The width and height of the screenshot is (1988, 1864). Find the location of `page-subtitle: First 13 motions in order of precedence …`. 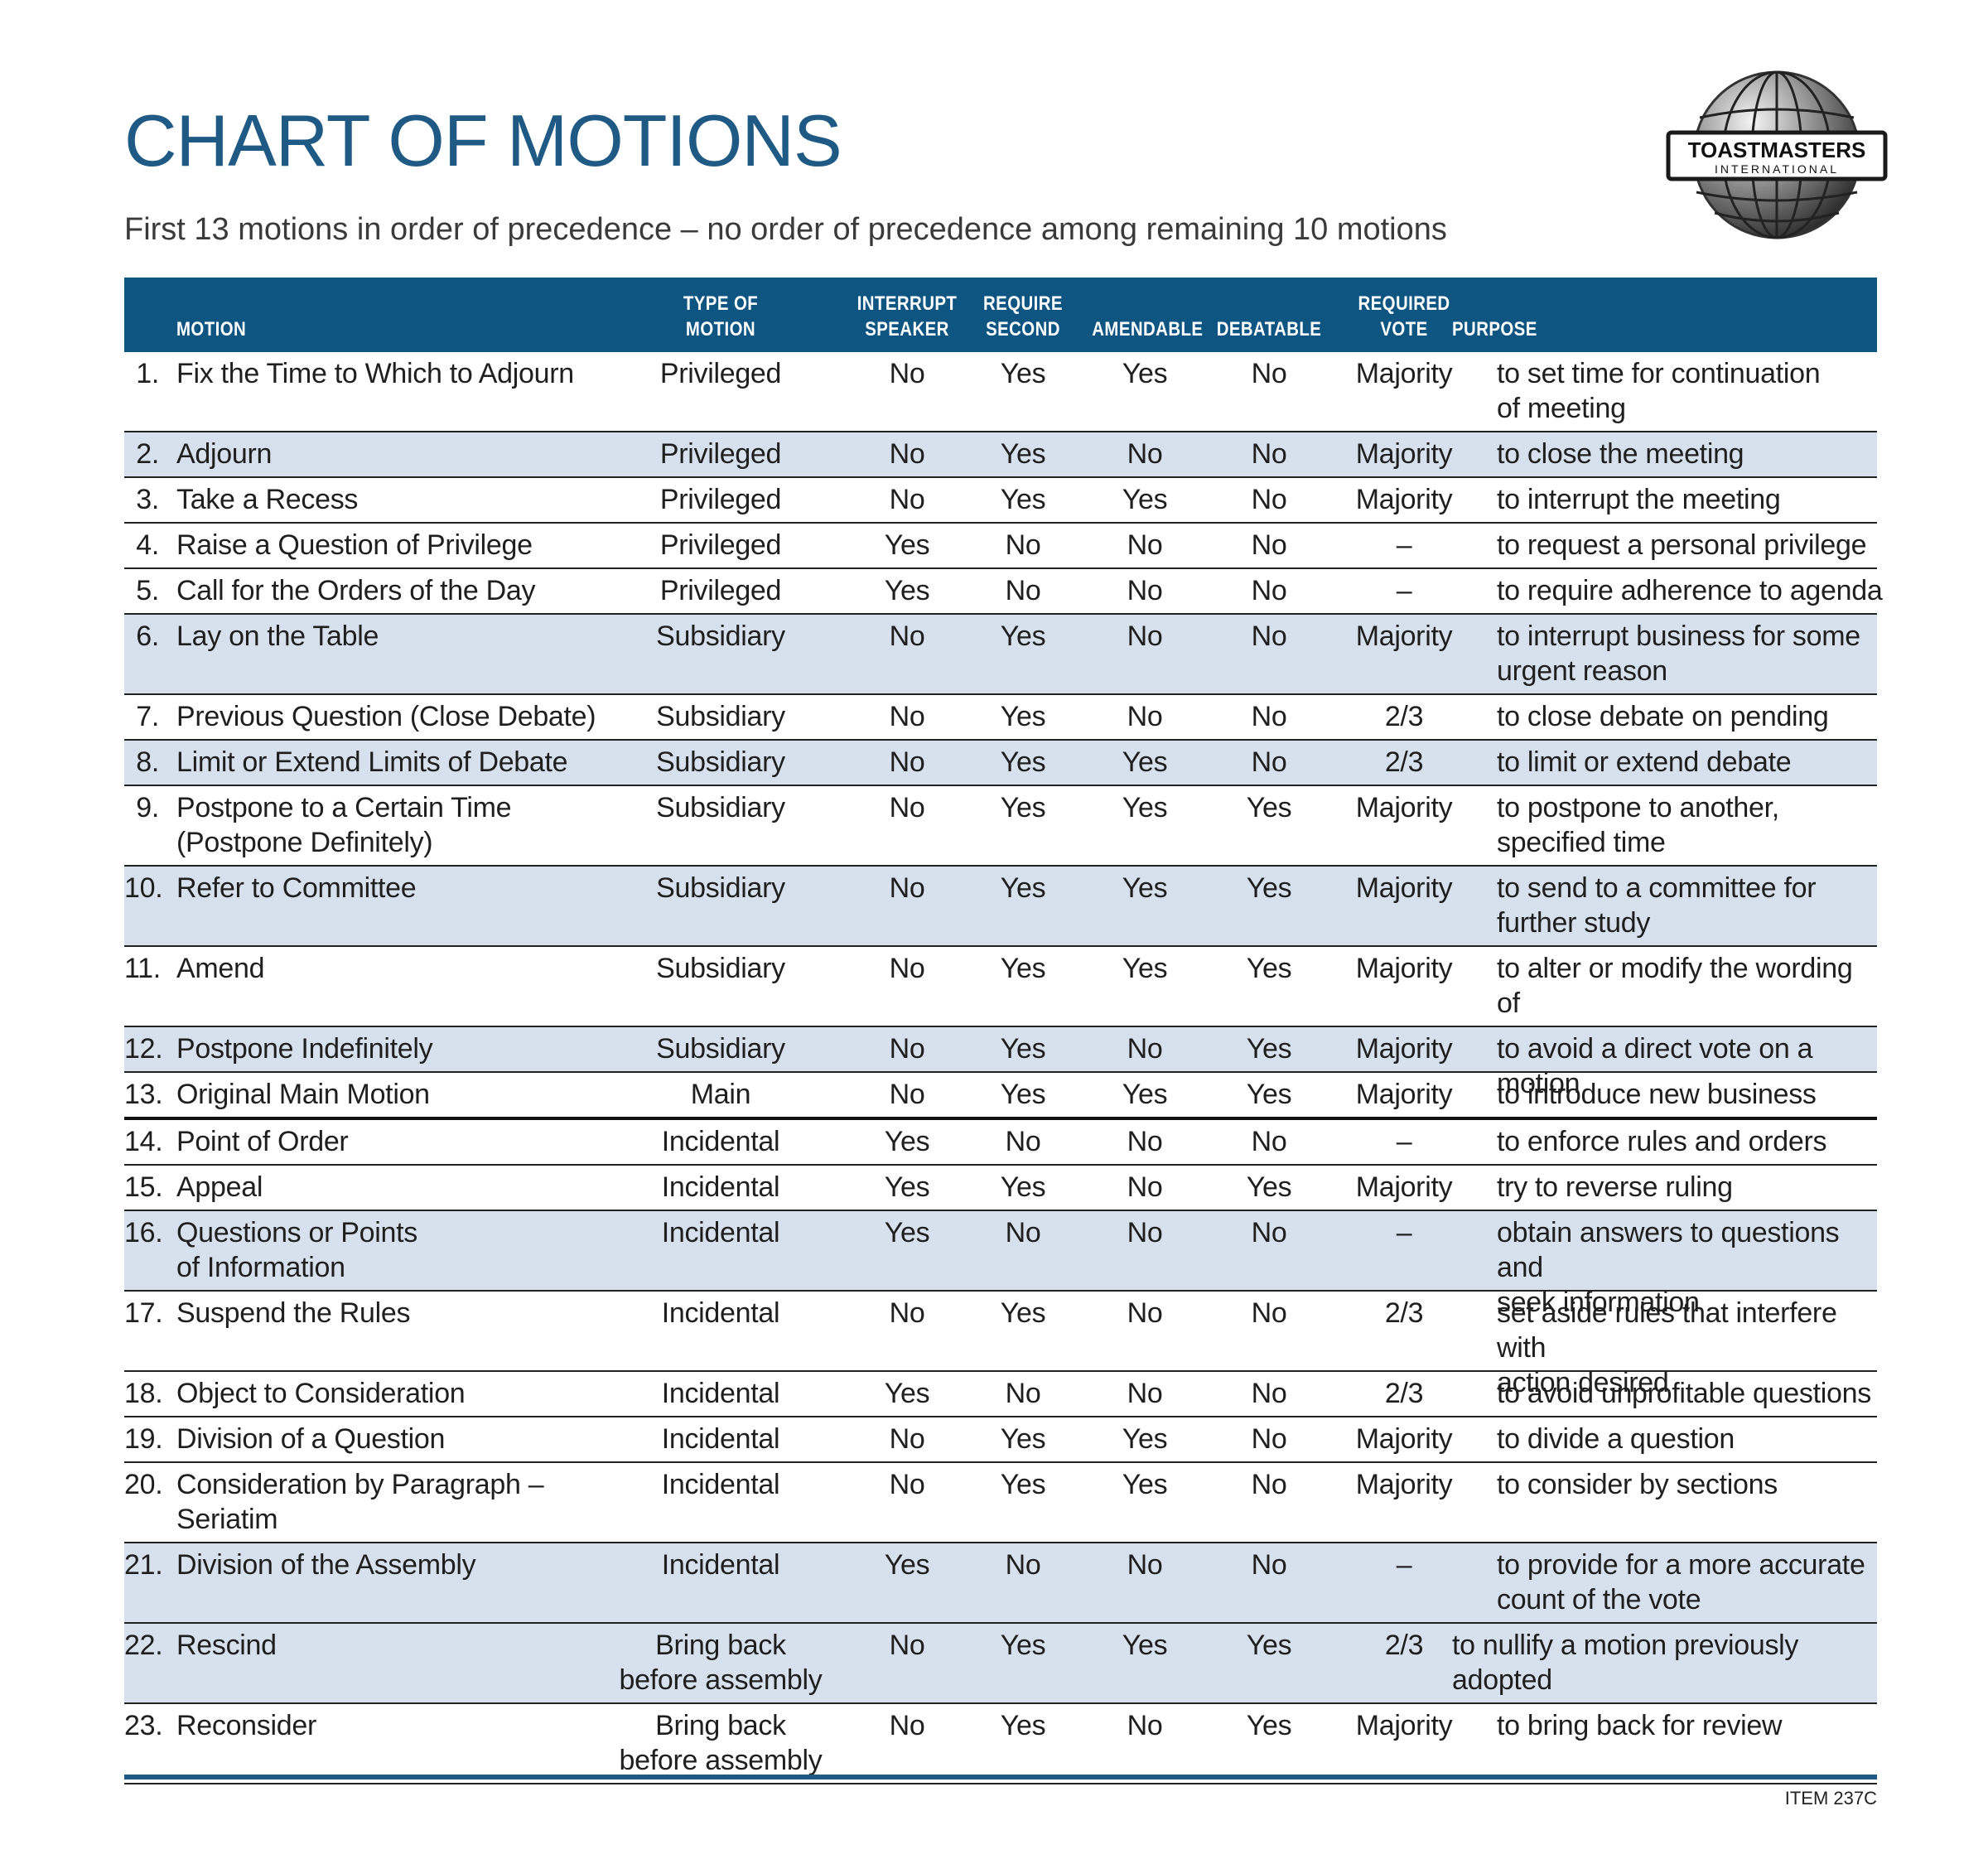

page-subtitle: First 13 motions in order of precedence … is located at coordinates (785, 229).